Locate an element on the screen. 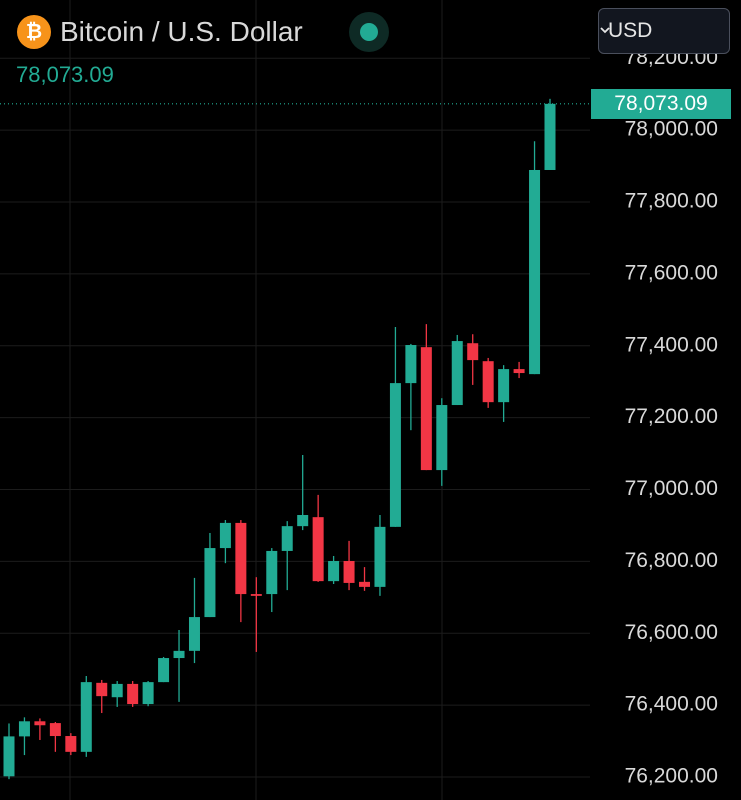 This screenshot has width=741, height=800. chevron is located at coordinates (605, 30).